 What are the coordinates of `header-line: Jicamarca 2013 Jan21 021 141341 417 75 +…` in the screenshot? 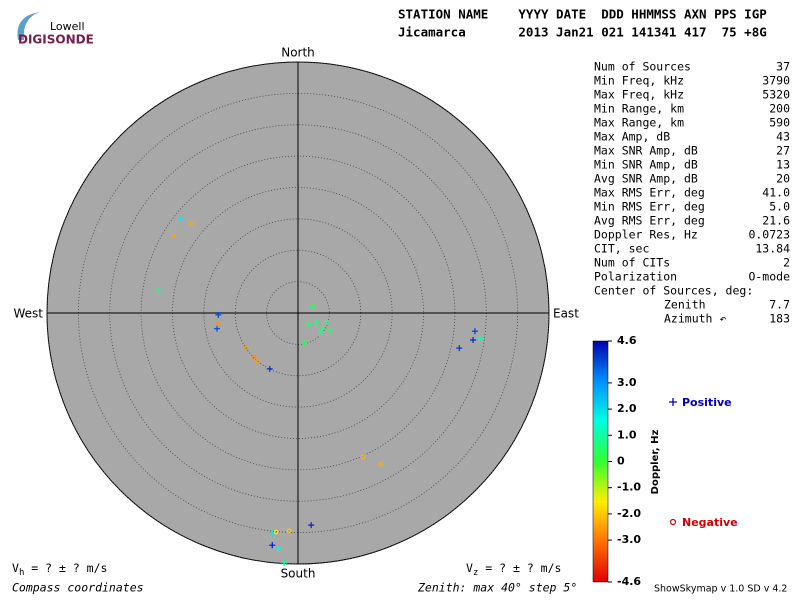 It's located at (582, 32).